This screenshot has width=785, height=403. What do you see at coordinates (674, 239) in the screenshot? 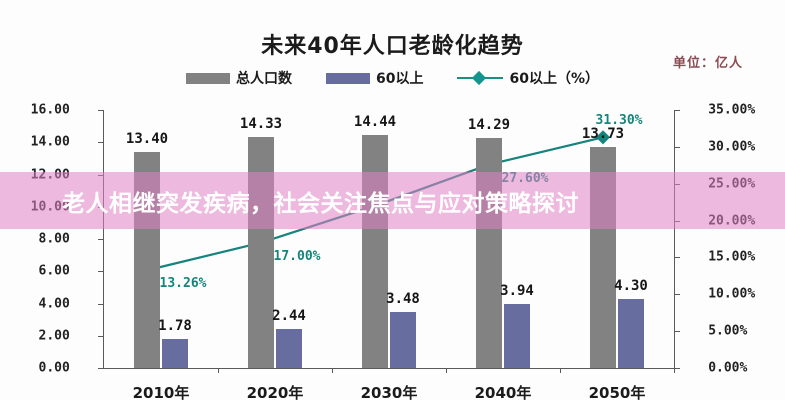
I see `y-axis-right-line` at bounding box center [674, 239].